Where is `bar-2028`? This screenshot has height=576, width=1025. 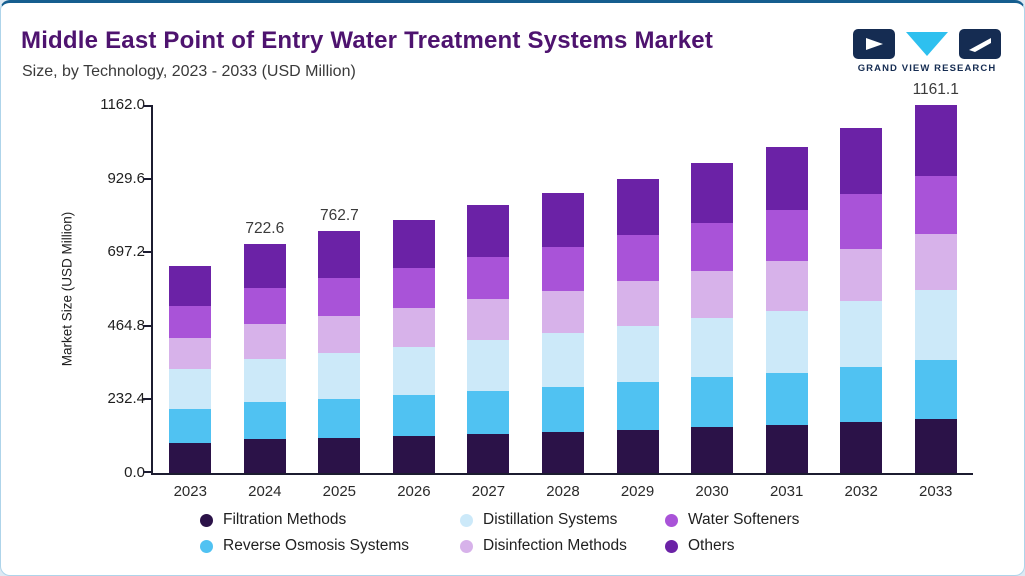
bar-2028 is located at coordinates (563, 332).